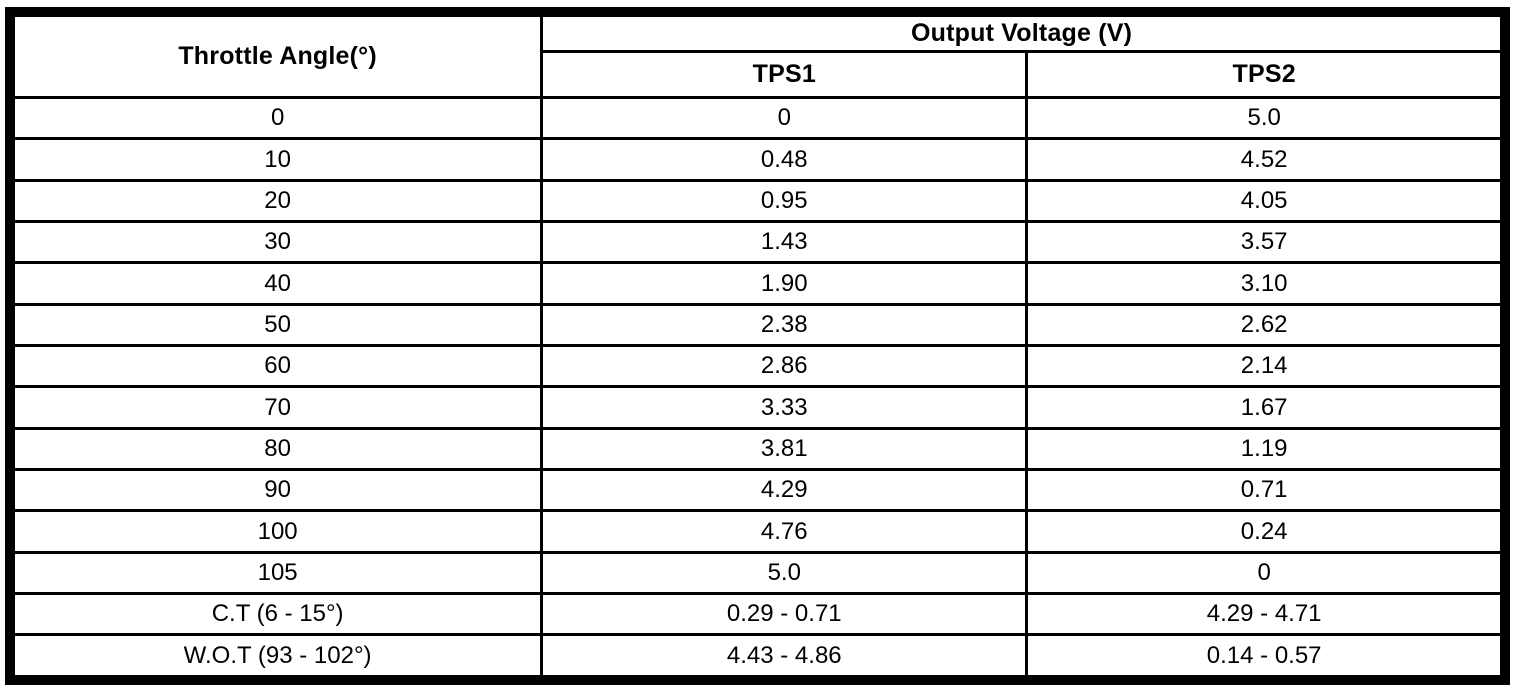 This screenshot has width=1520, height=690. I want to click on table-cell: 0.71, so click(1264, 490).